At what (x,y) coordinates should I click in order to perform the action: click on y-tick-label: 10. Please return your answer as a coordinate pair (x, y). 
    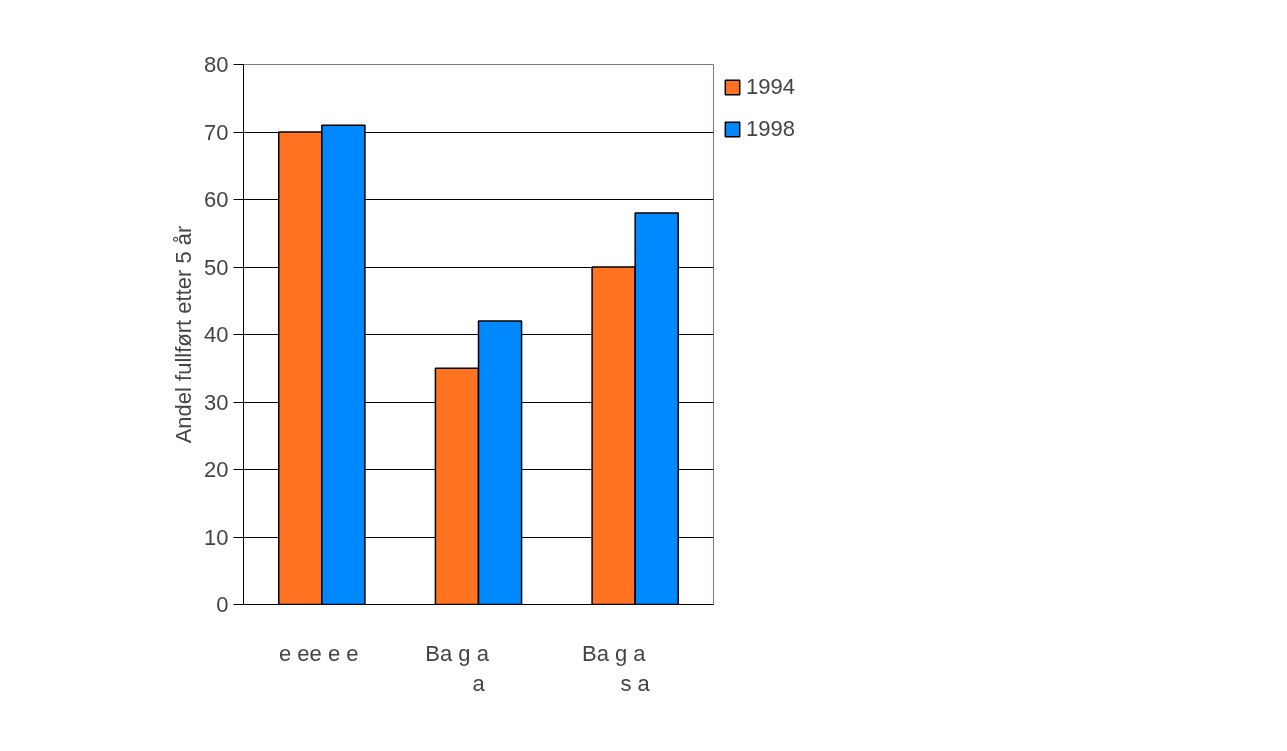
    Looking at the image, I should click on (216, 537).